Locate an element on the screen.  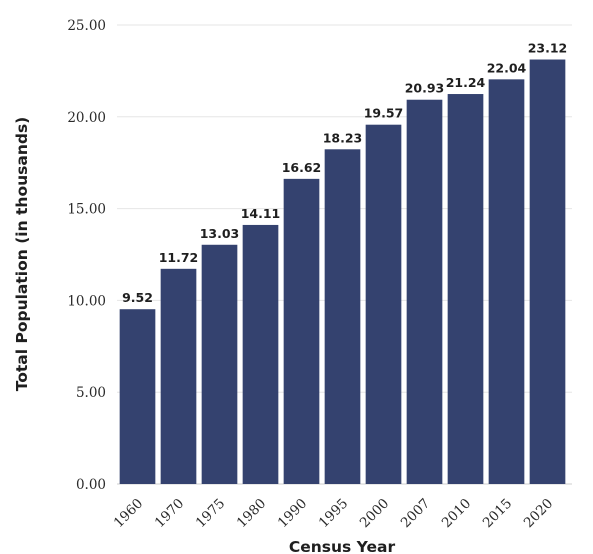
bar-value-label: 9.52 is located at coordinates (137, 297).